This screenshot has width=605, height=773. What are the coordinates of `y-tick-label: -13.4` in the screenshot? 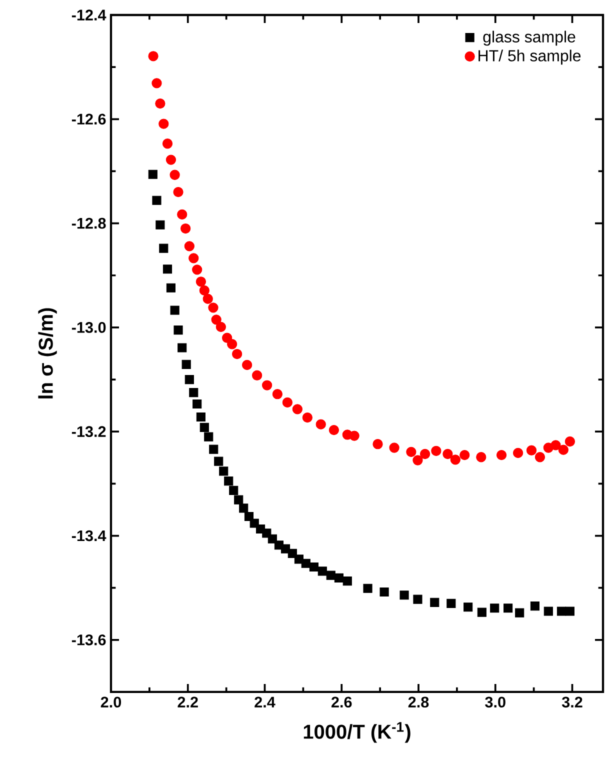 It's located at (89, 536).